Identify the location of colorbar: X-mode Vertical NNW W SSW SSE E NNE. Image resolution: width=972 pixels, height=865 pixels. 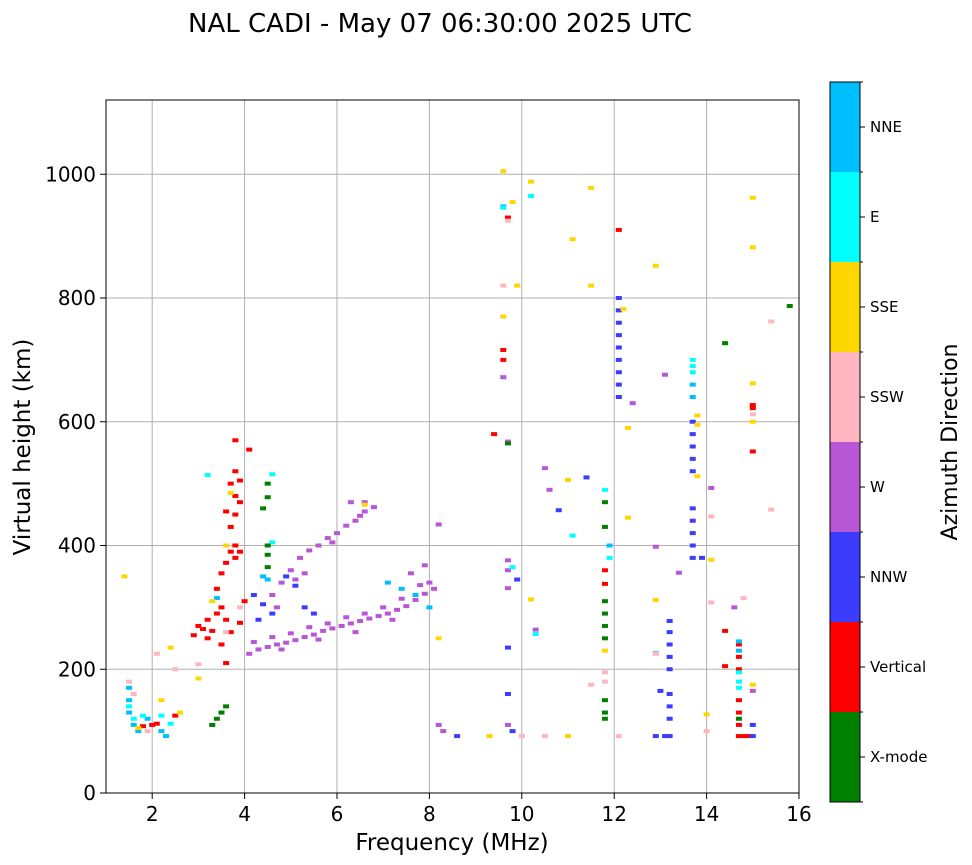
(878, 442).